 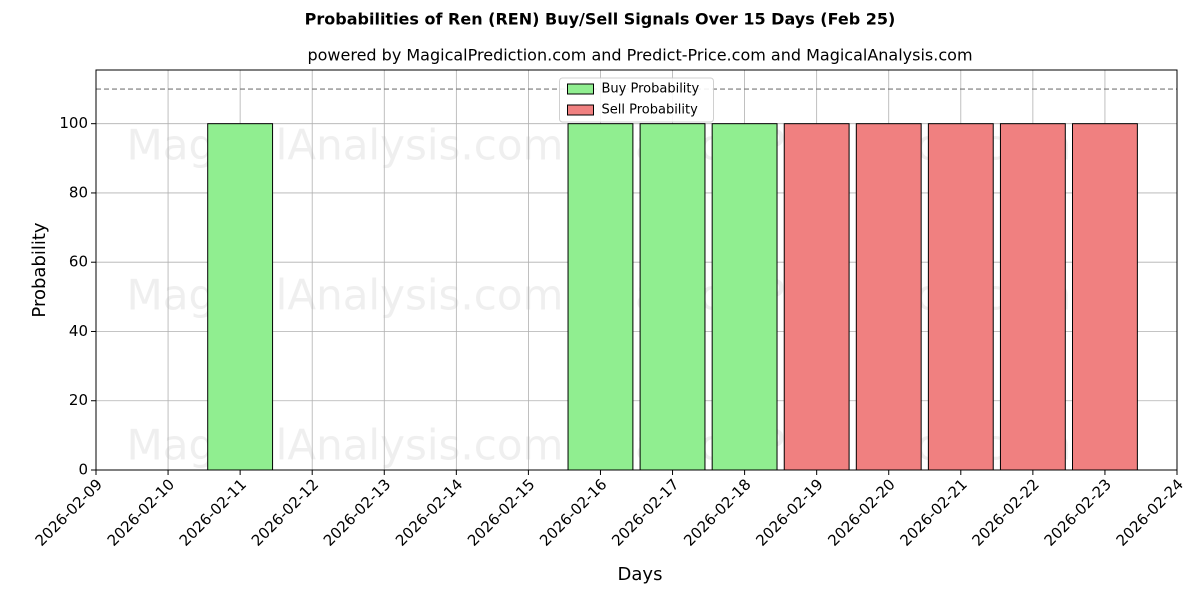 I want to click on y-tick-label: 60, so click(x=78, y=262).